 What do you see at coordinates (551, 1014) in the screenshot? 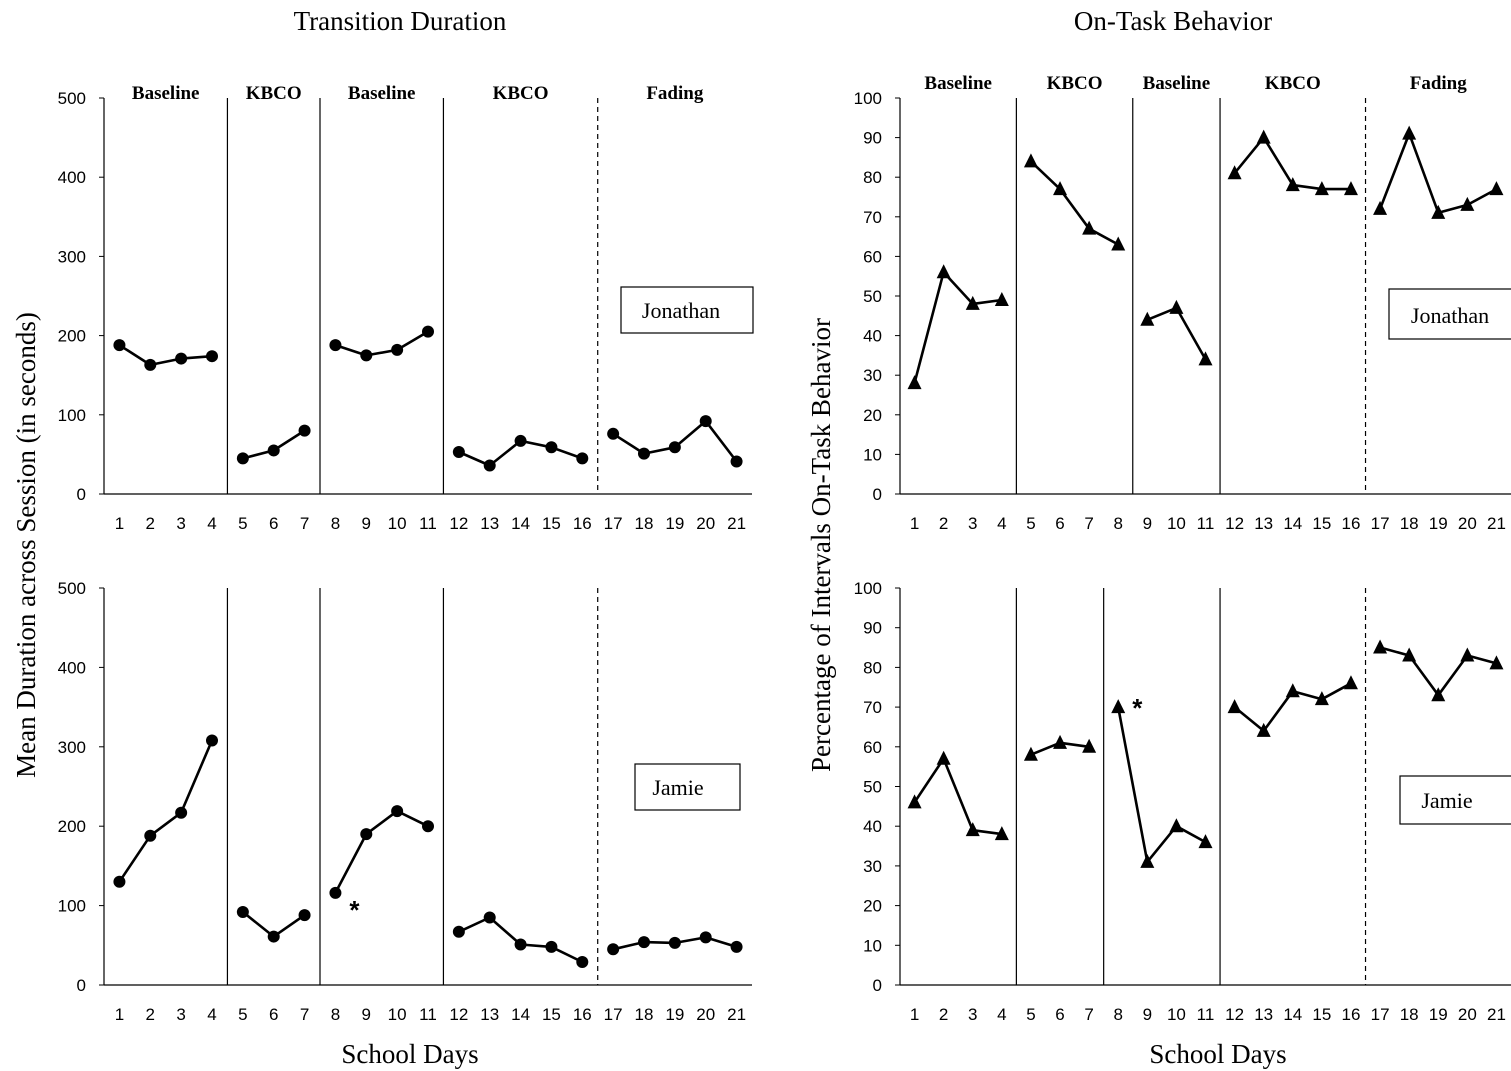
I see `x-tick-label: 15` at bounding box center [551, 1014].